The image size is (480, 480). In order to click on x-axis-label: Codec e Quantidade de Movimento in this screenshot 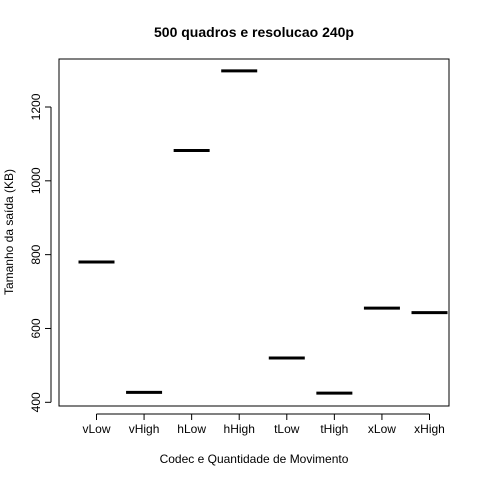, I will do `click(254, 459)`.